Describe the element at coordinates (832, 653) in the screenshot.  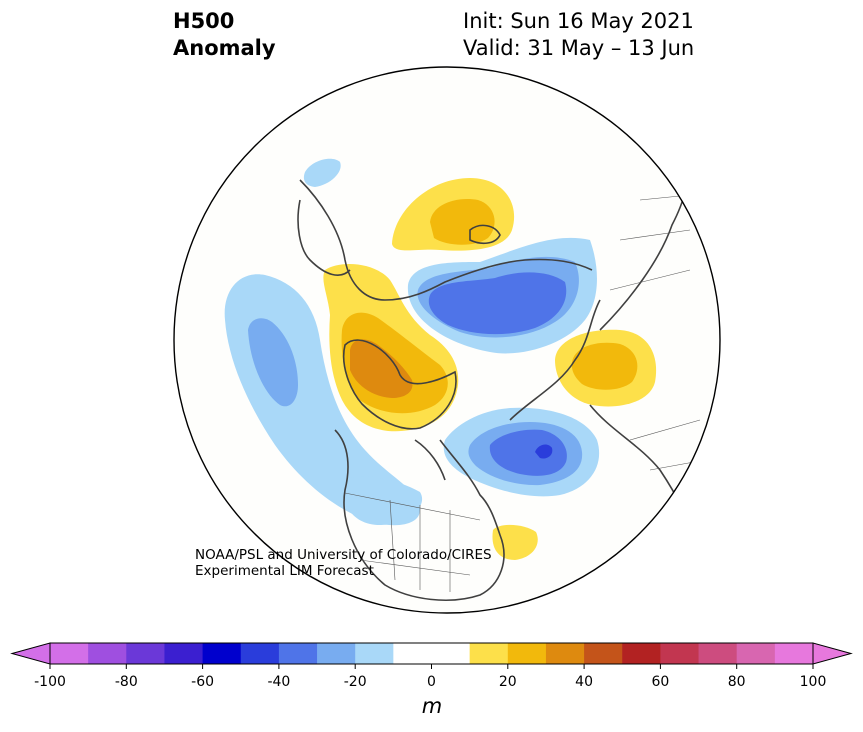
I see `colorbar-extend-high` at that location.